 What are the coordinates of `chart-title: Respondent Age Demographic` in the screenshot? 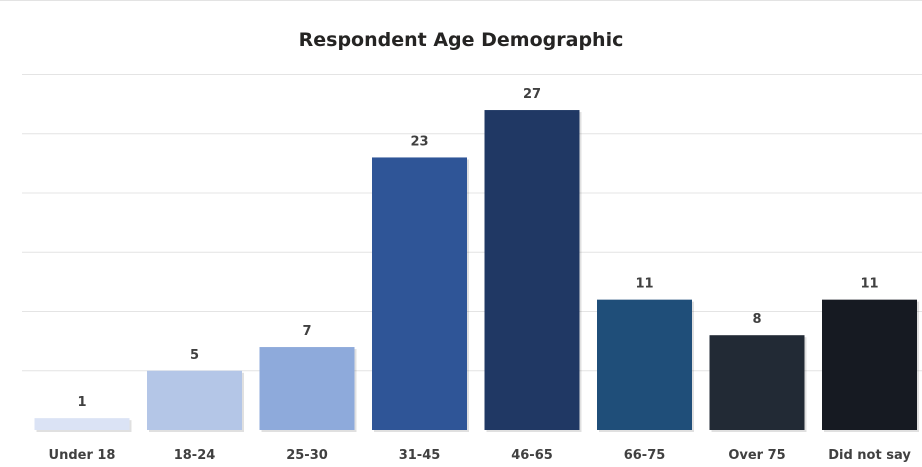 It's located at (461, 40).